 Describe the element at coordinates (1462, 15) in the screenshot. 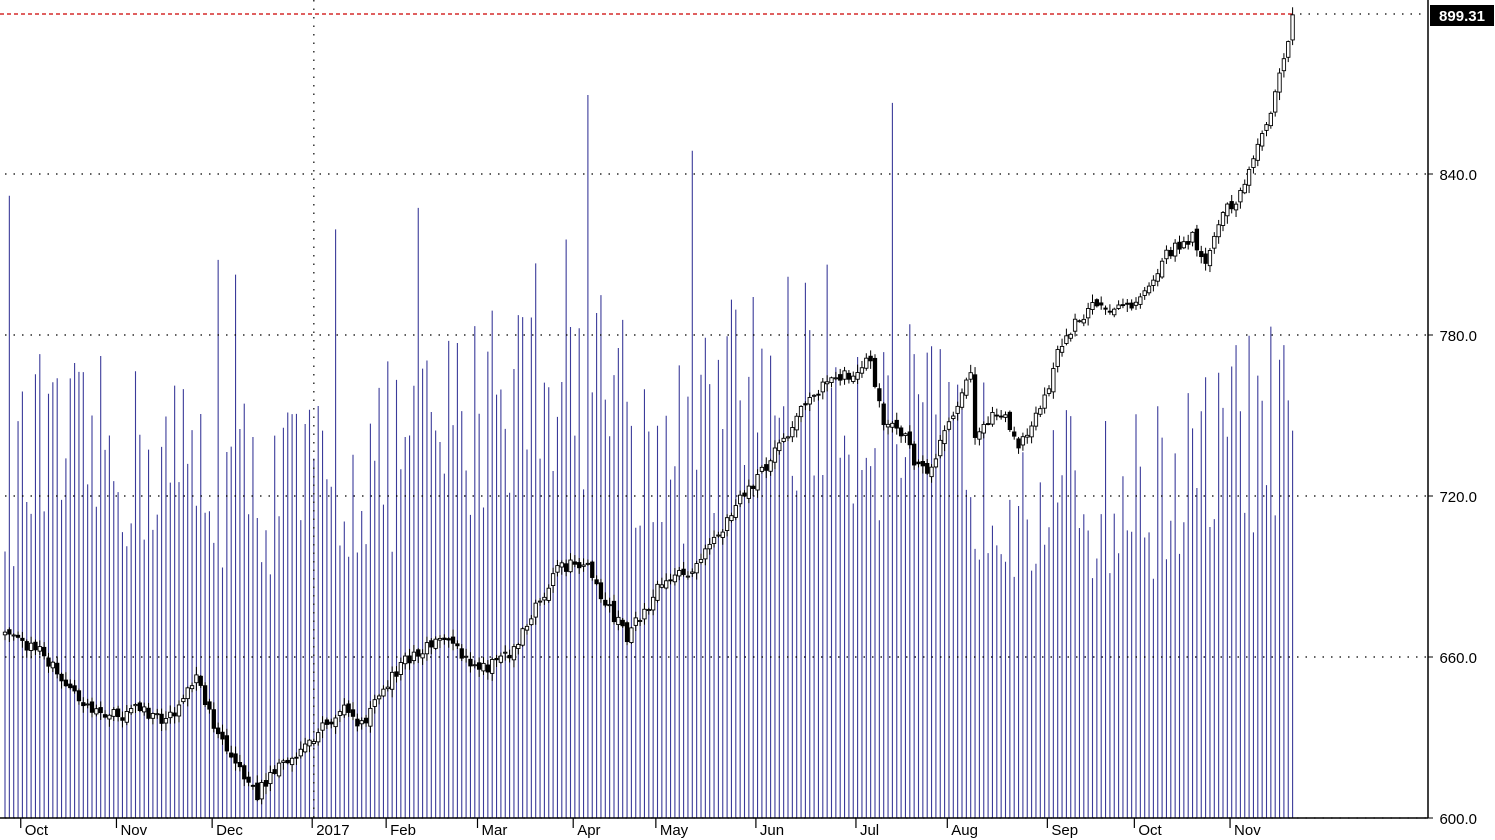

I see `last-price-badge` at that location.